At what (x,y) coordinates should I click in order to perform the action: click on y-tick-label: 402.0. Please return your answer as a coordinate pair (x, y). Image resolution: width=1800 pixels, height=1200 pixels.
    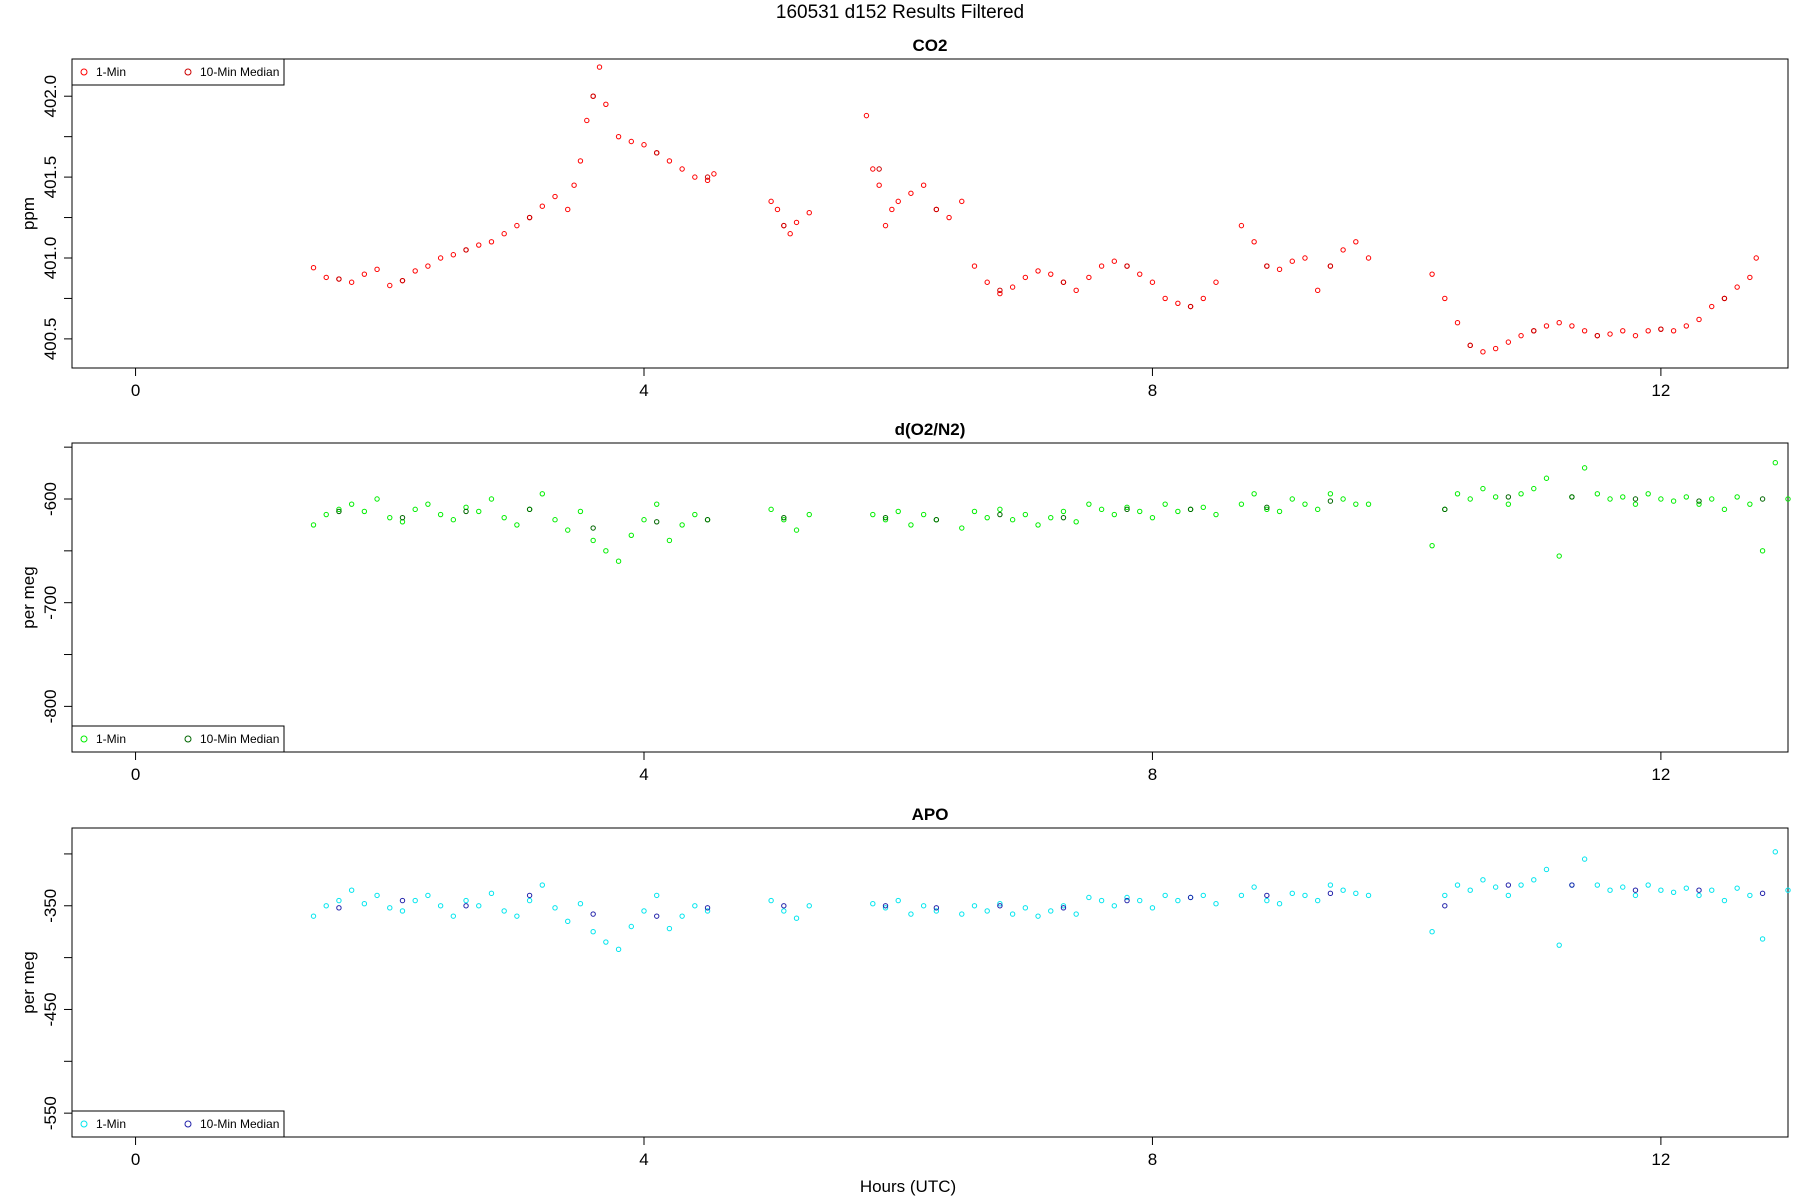
    Looking at the image, I should click on (50, 96).